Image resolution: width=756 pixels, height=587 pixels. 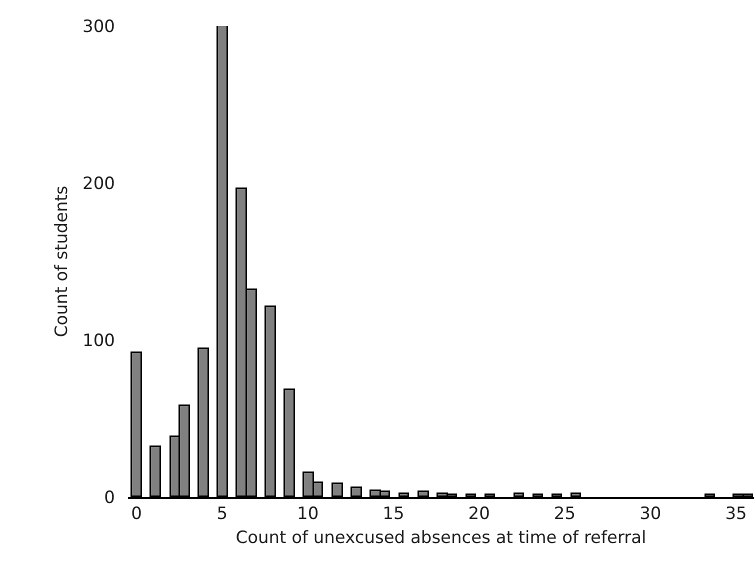 What do you see at coordinates (441, 538) in the screenshot?
I see `x-axis-title: Count of unexcused absences at time of referral` at bounding box center [441, 538].